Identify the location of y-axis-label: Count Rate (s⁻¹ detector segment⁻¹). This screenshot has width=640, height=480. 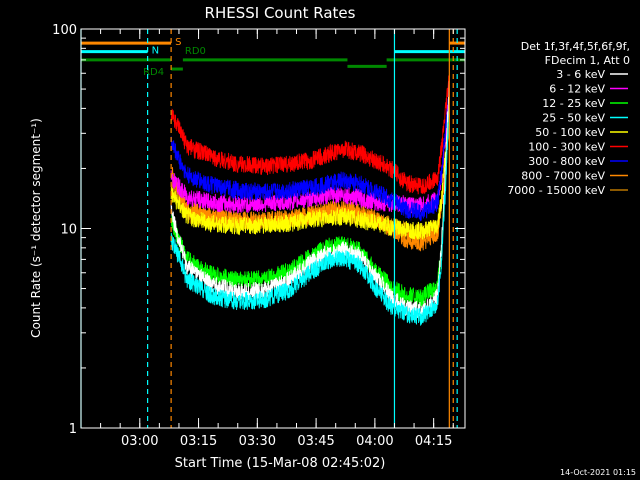
(36, 228).